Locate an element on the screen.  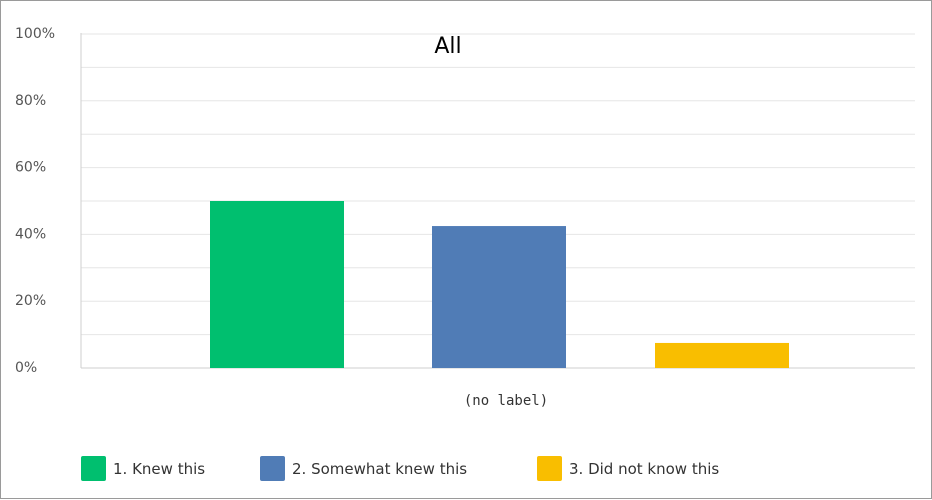
legend-item: 1. Knew this is located at coordinates (143, 468).